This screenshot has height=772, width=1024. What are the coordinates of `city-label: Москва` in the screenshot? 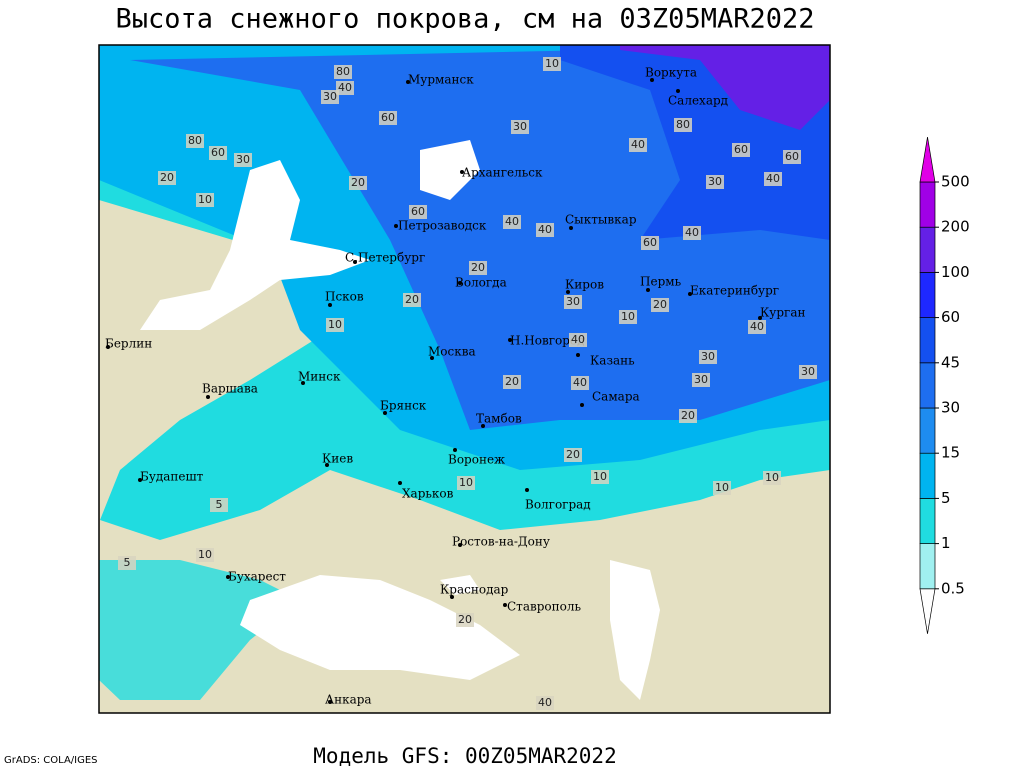 It's located at (452, 352).